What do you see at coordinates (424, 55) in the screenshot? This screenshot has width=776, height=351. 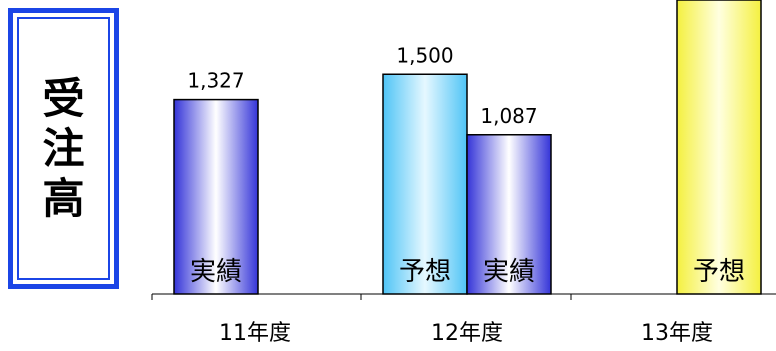 I see `bar-value-label: 1,500` at bounding box center [424, 55].